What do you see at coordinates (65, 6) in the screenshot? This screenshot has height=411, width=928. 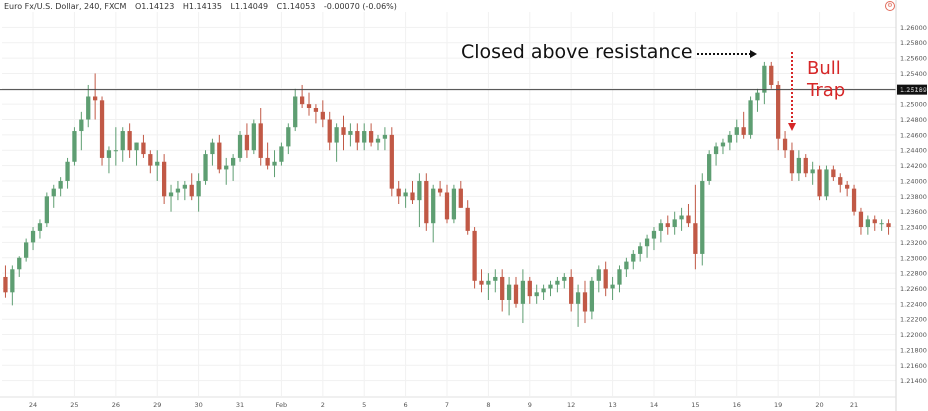 I see `symbol-name: Euro Fx/U.S. Dollar, 240, FXCM` at bounding box center [65, 6].